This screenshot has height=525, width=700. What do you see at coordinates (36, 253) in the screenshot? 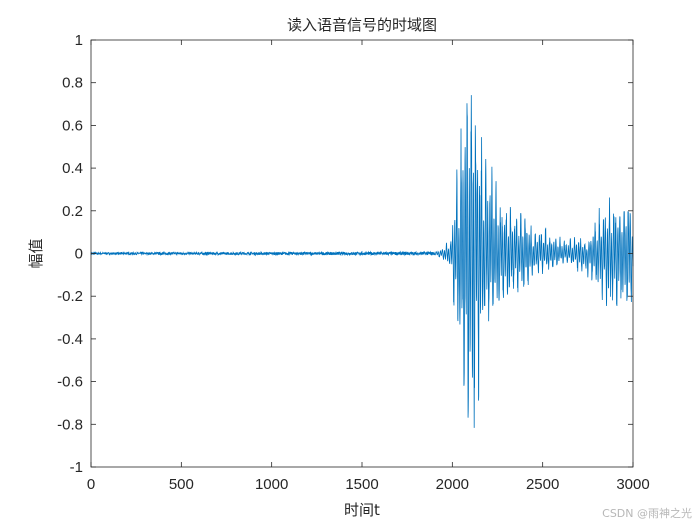
I see `y-axis-title: 幅值` at bounding box center [36, 253].